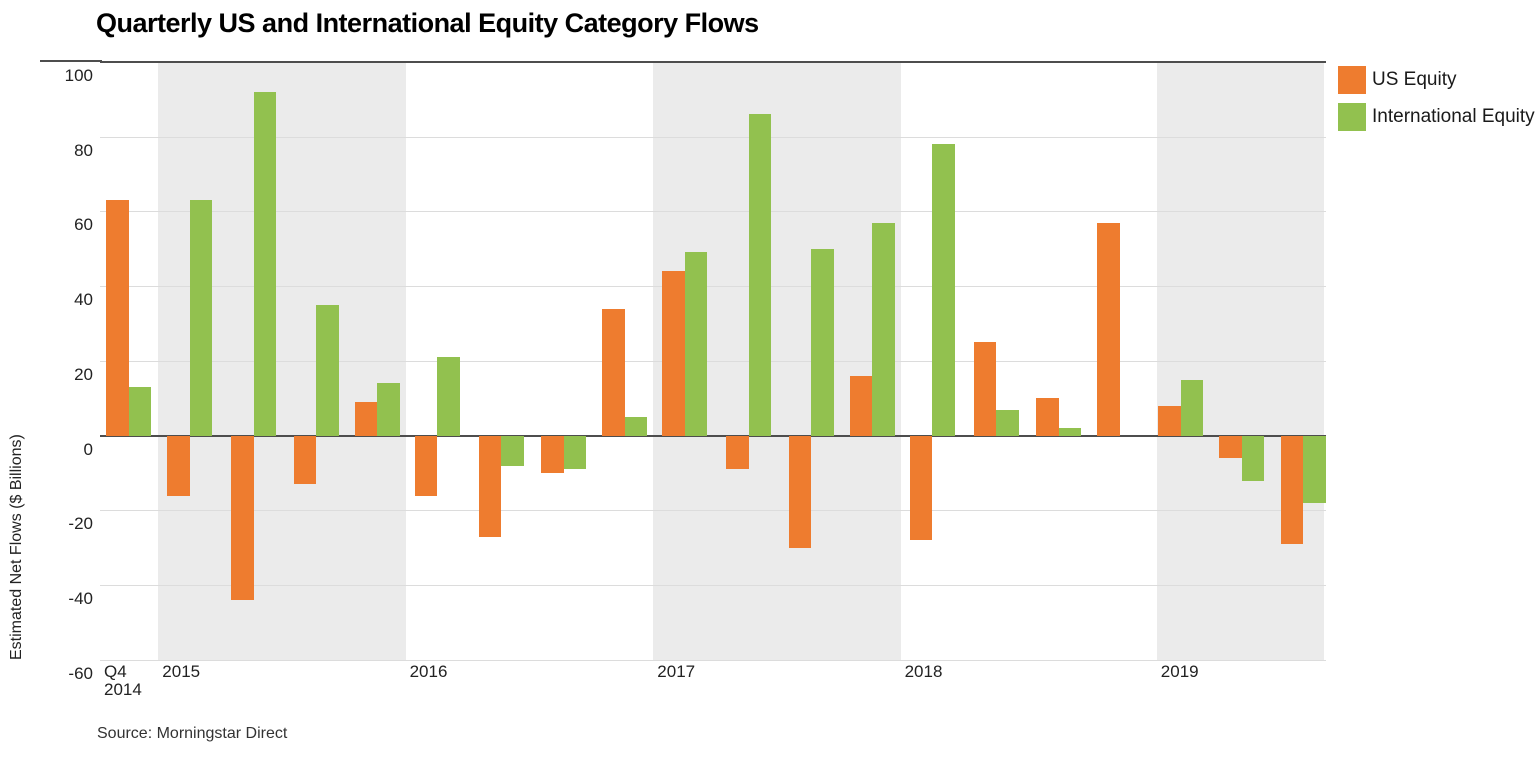 The height and width of the screenshot is (761, 1535). I want to click on bar-us-equity-2015-q1, so click(178, 465).